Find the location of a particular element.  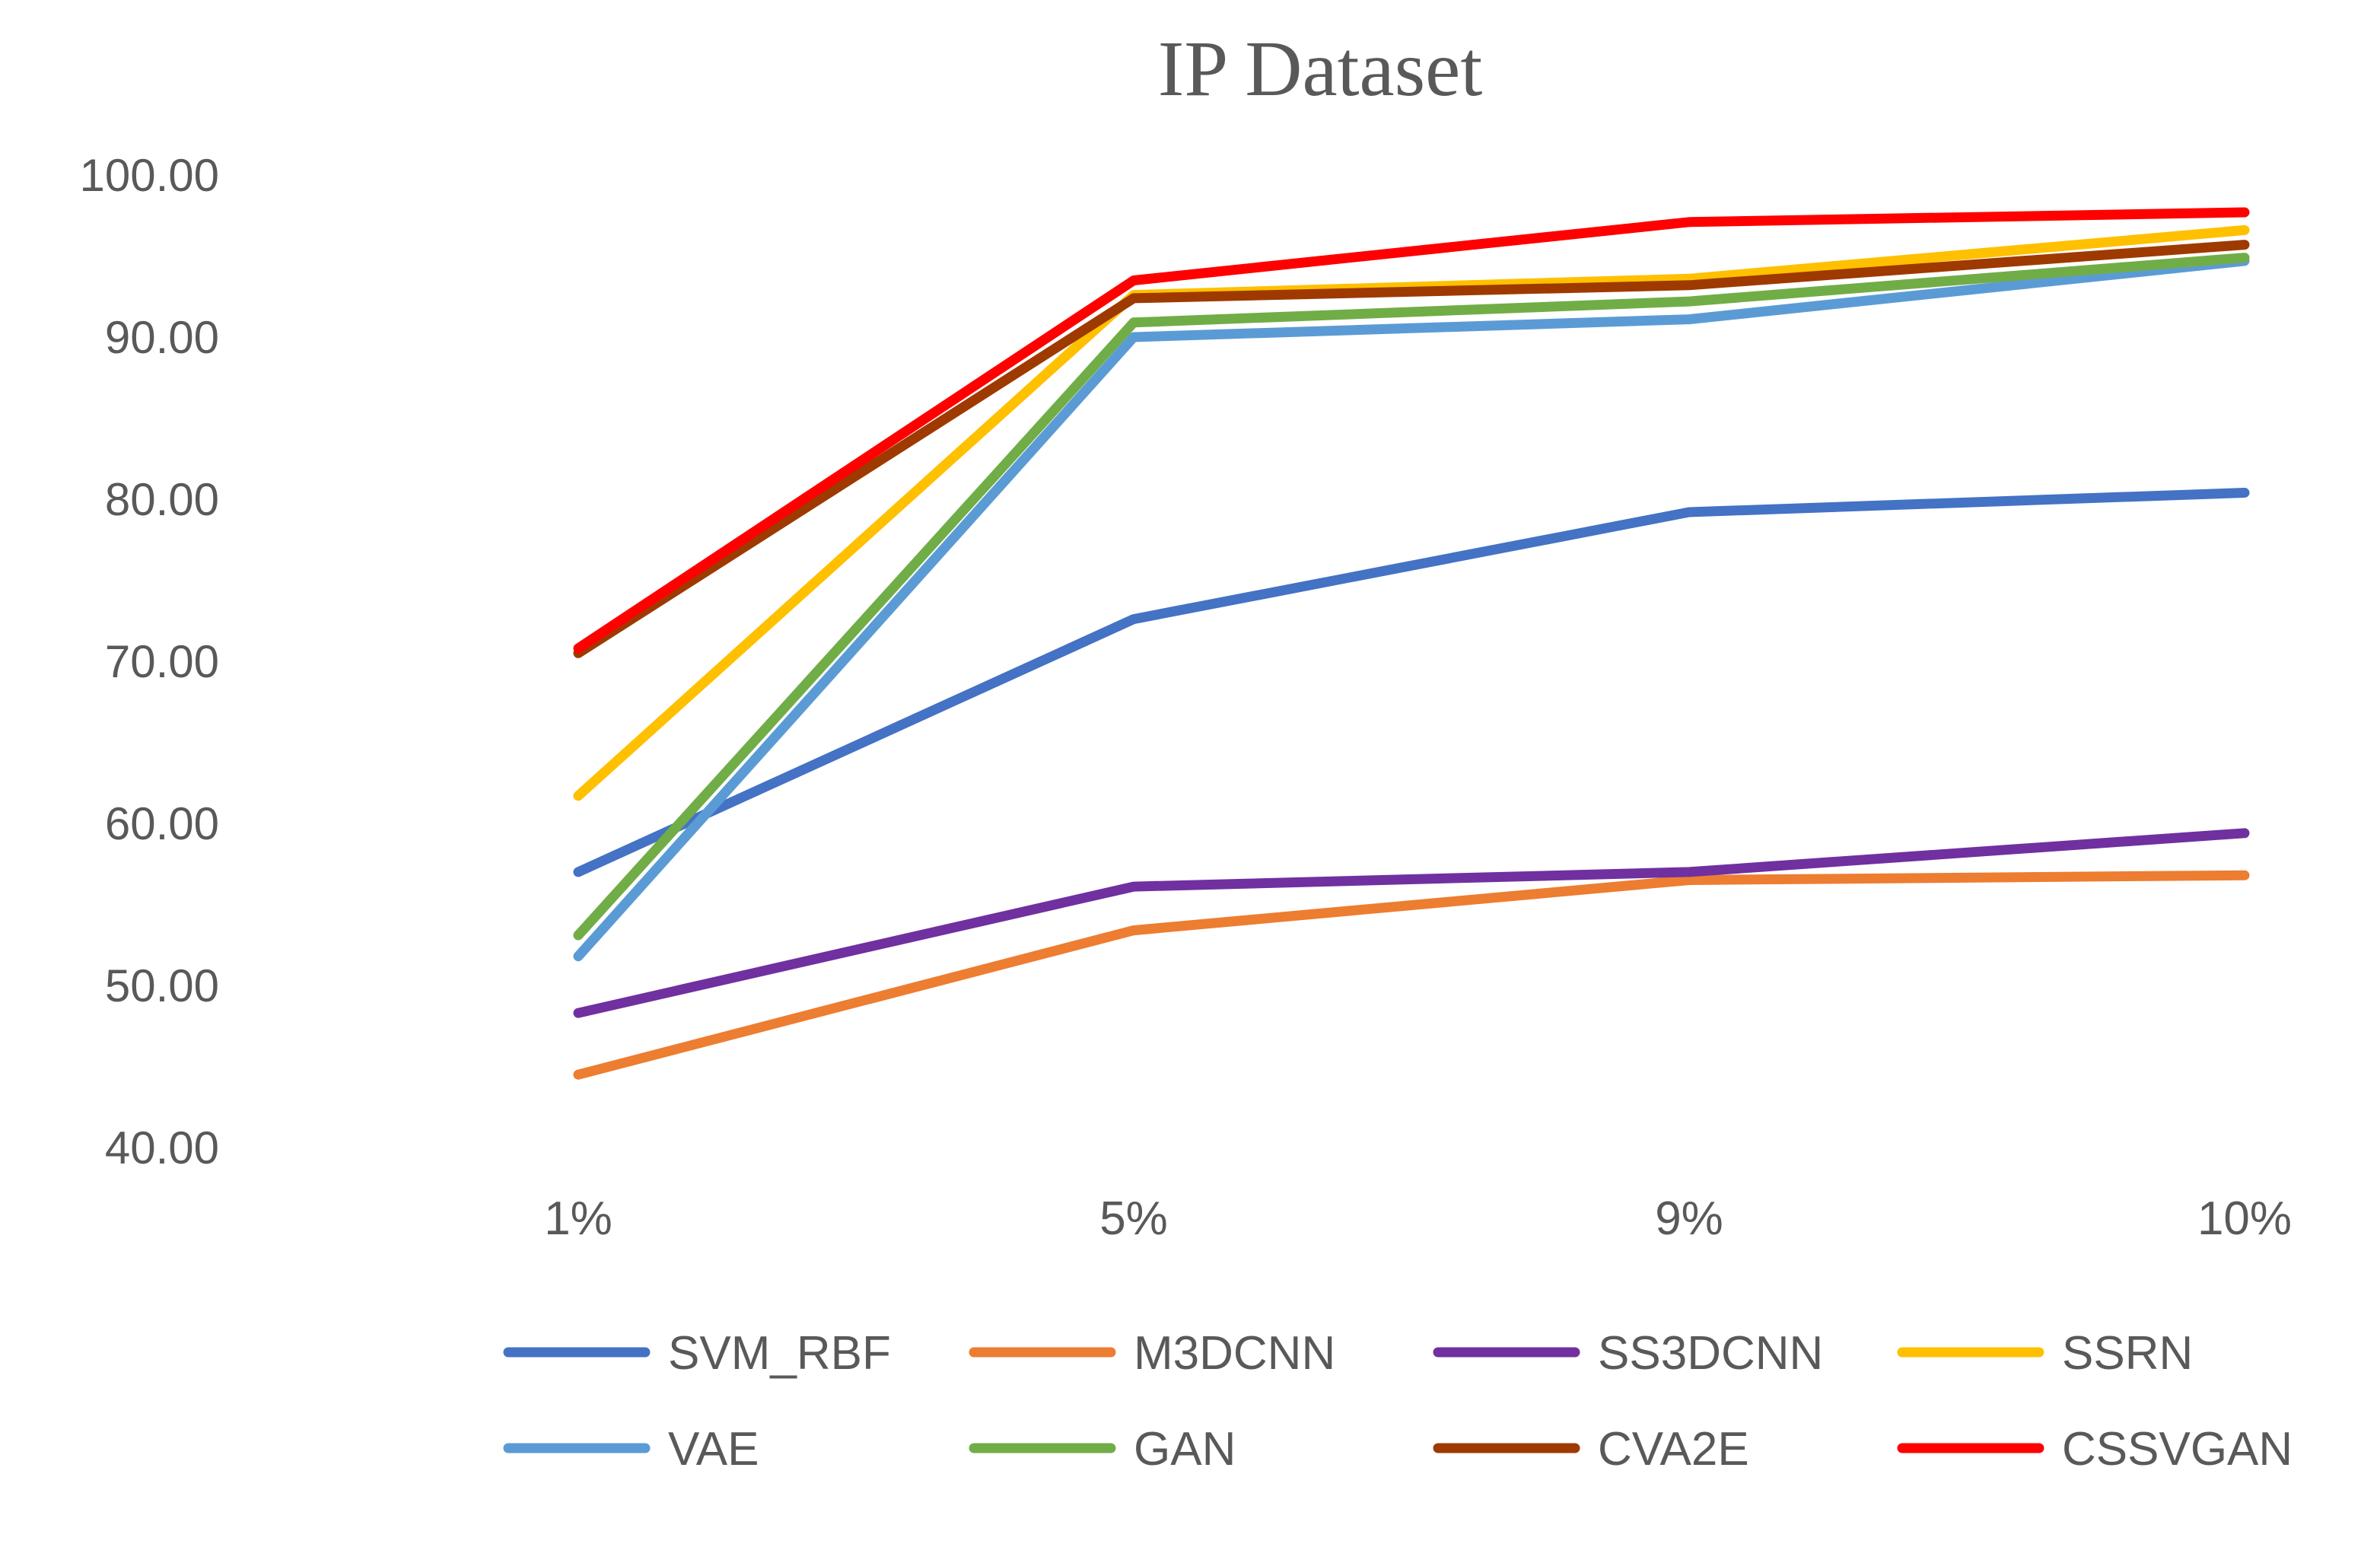

legend-item-vae: VAE is located at coordinates (631, 1449).